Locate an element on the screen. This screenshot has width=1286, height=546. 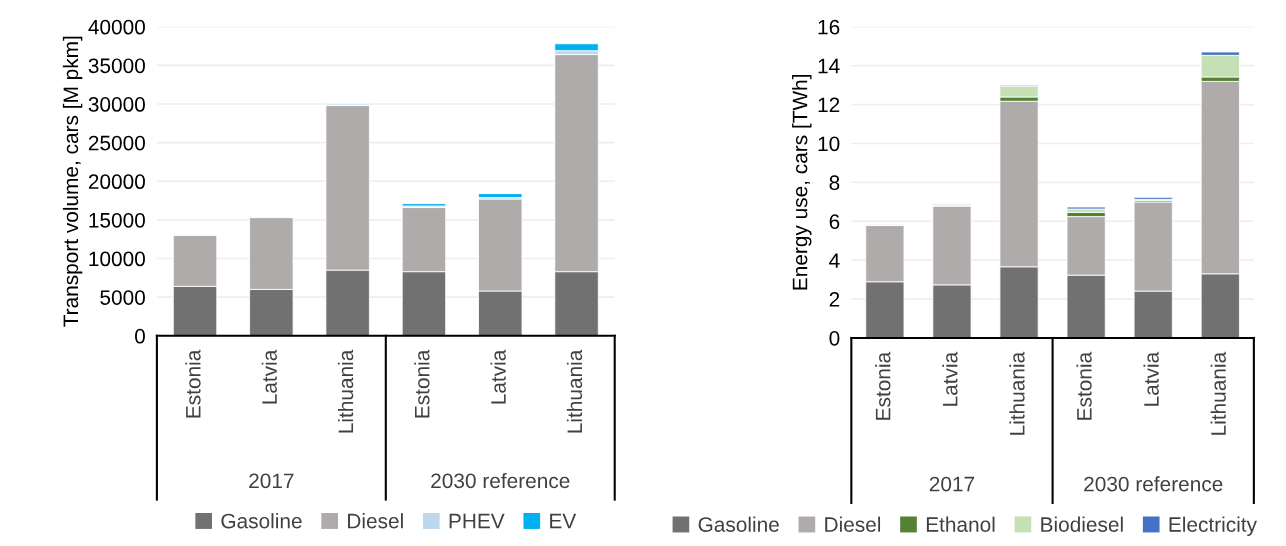
y-tick-label: 2 is located at coordinates (834, 299).